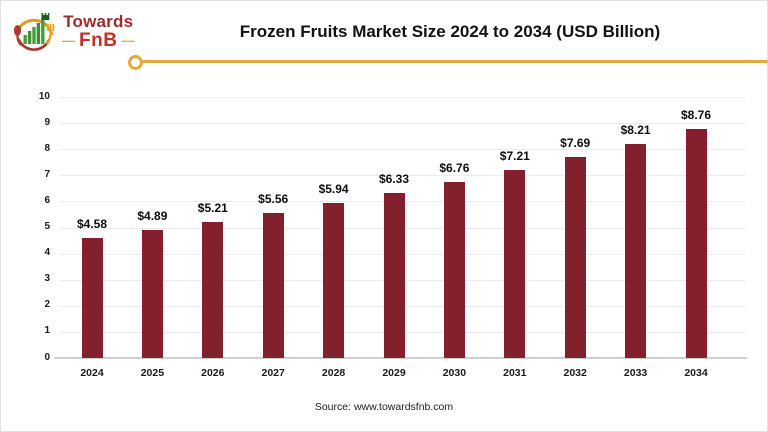  I want to click on y-tick-label: 4, so click(47, 253).